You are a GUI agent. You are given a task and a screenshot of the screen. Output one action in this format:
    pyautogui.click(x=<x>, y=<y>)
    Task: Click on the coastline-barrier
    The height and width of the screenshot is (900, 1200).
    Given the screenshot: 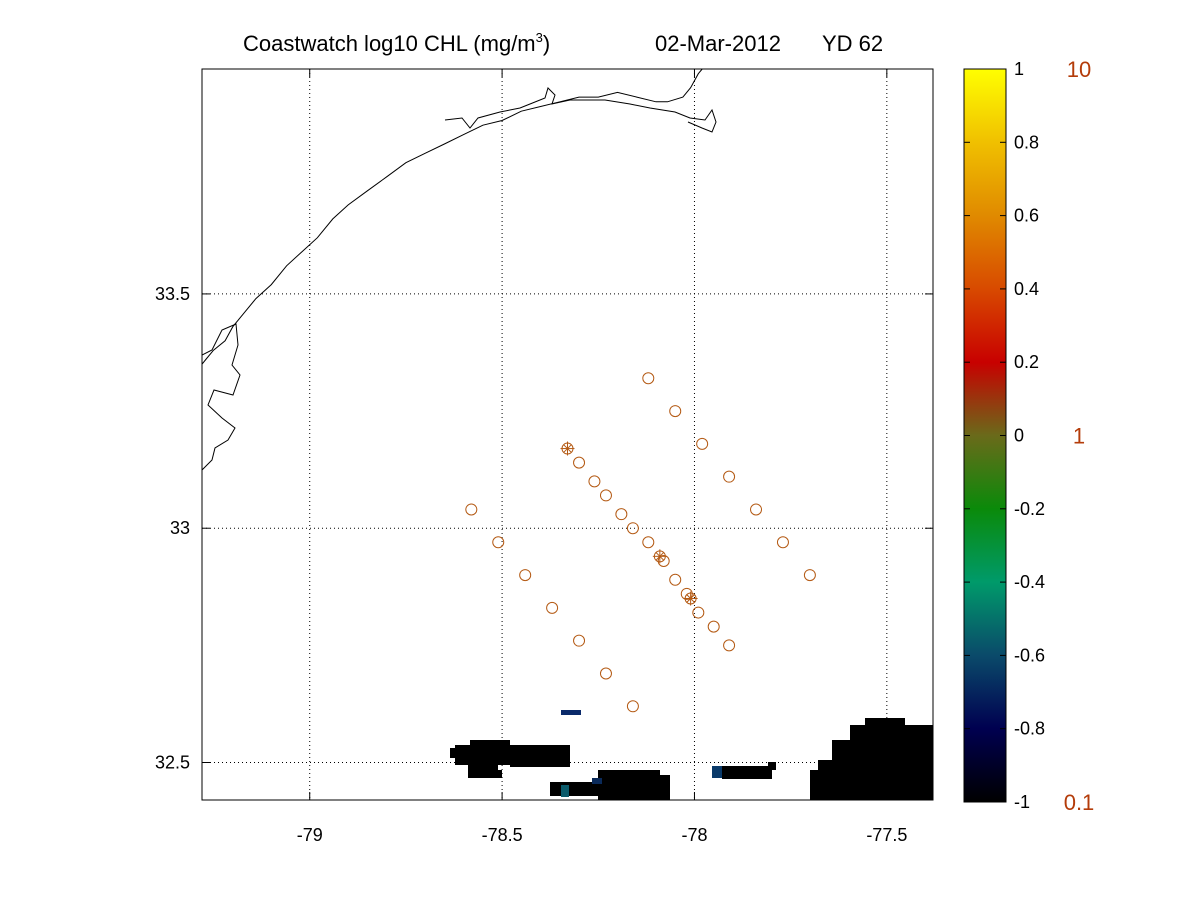 What is the action you would take?
    pyautogui.click(x=580, y=110)
    